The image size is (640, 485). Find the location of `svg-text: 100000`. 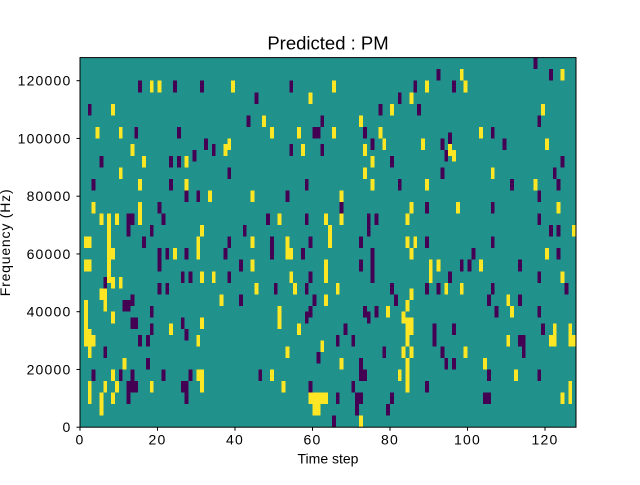

svg-text: 100000 is located at coordinates (45, 138).